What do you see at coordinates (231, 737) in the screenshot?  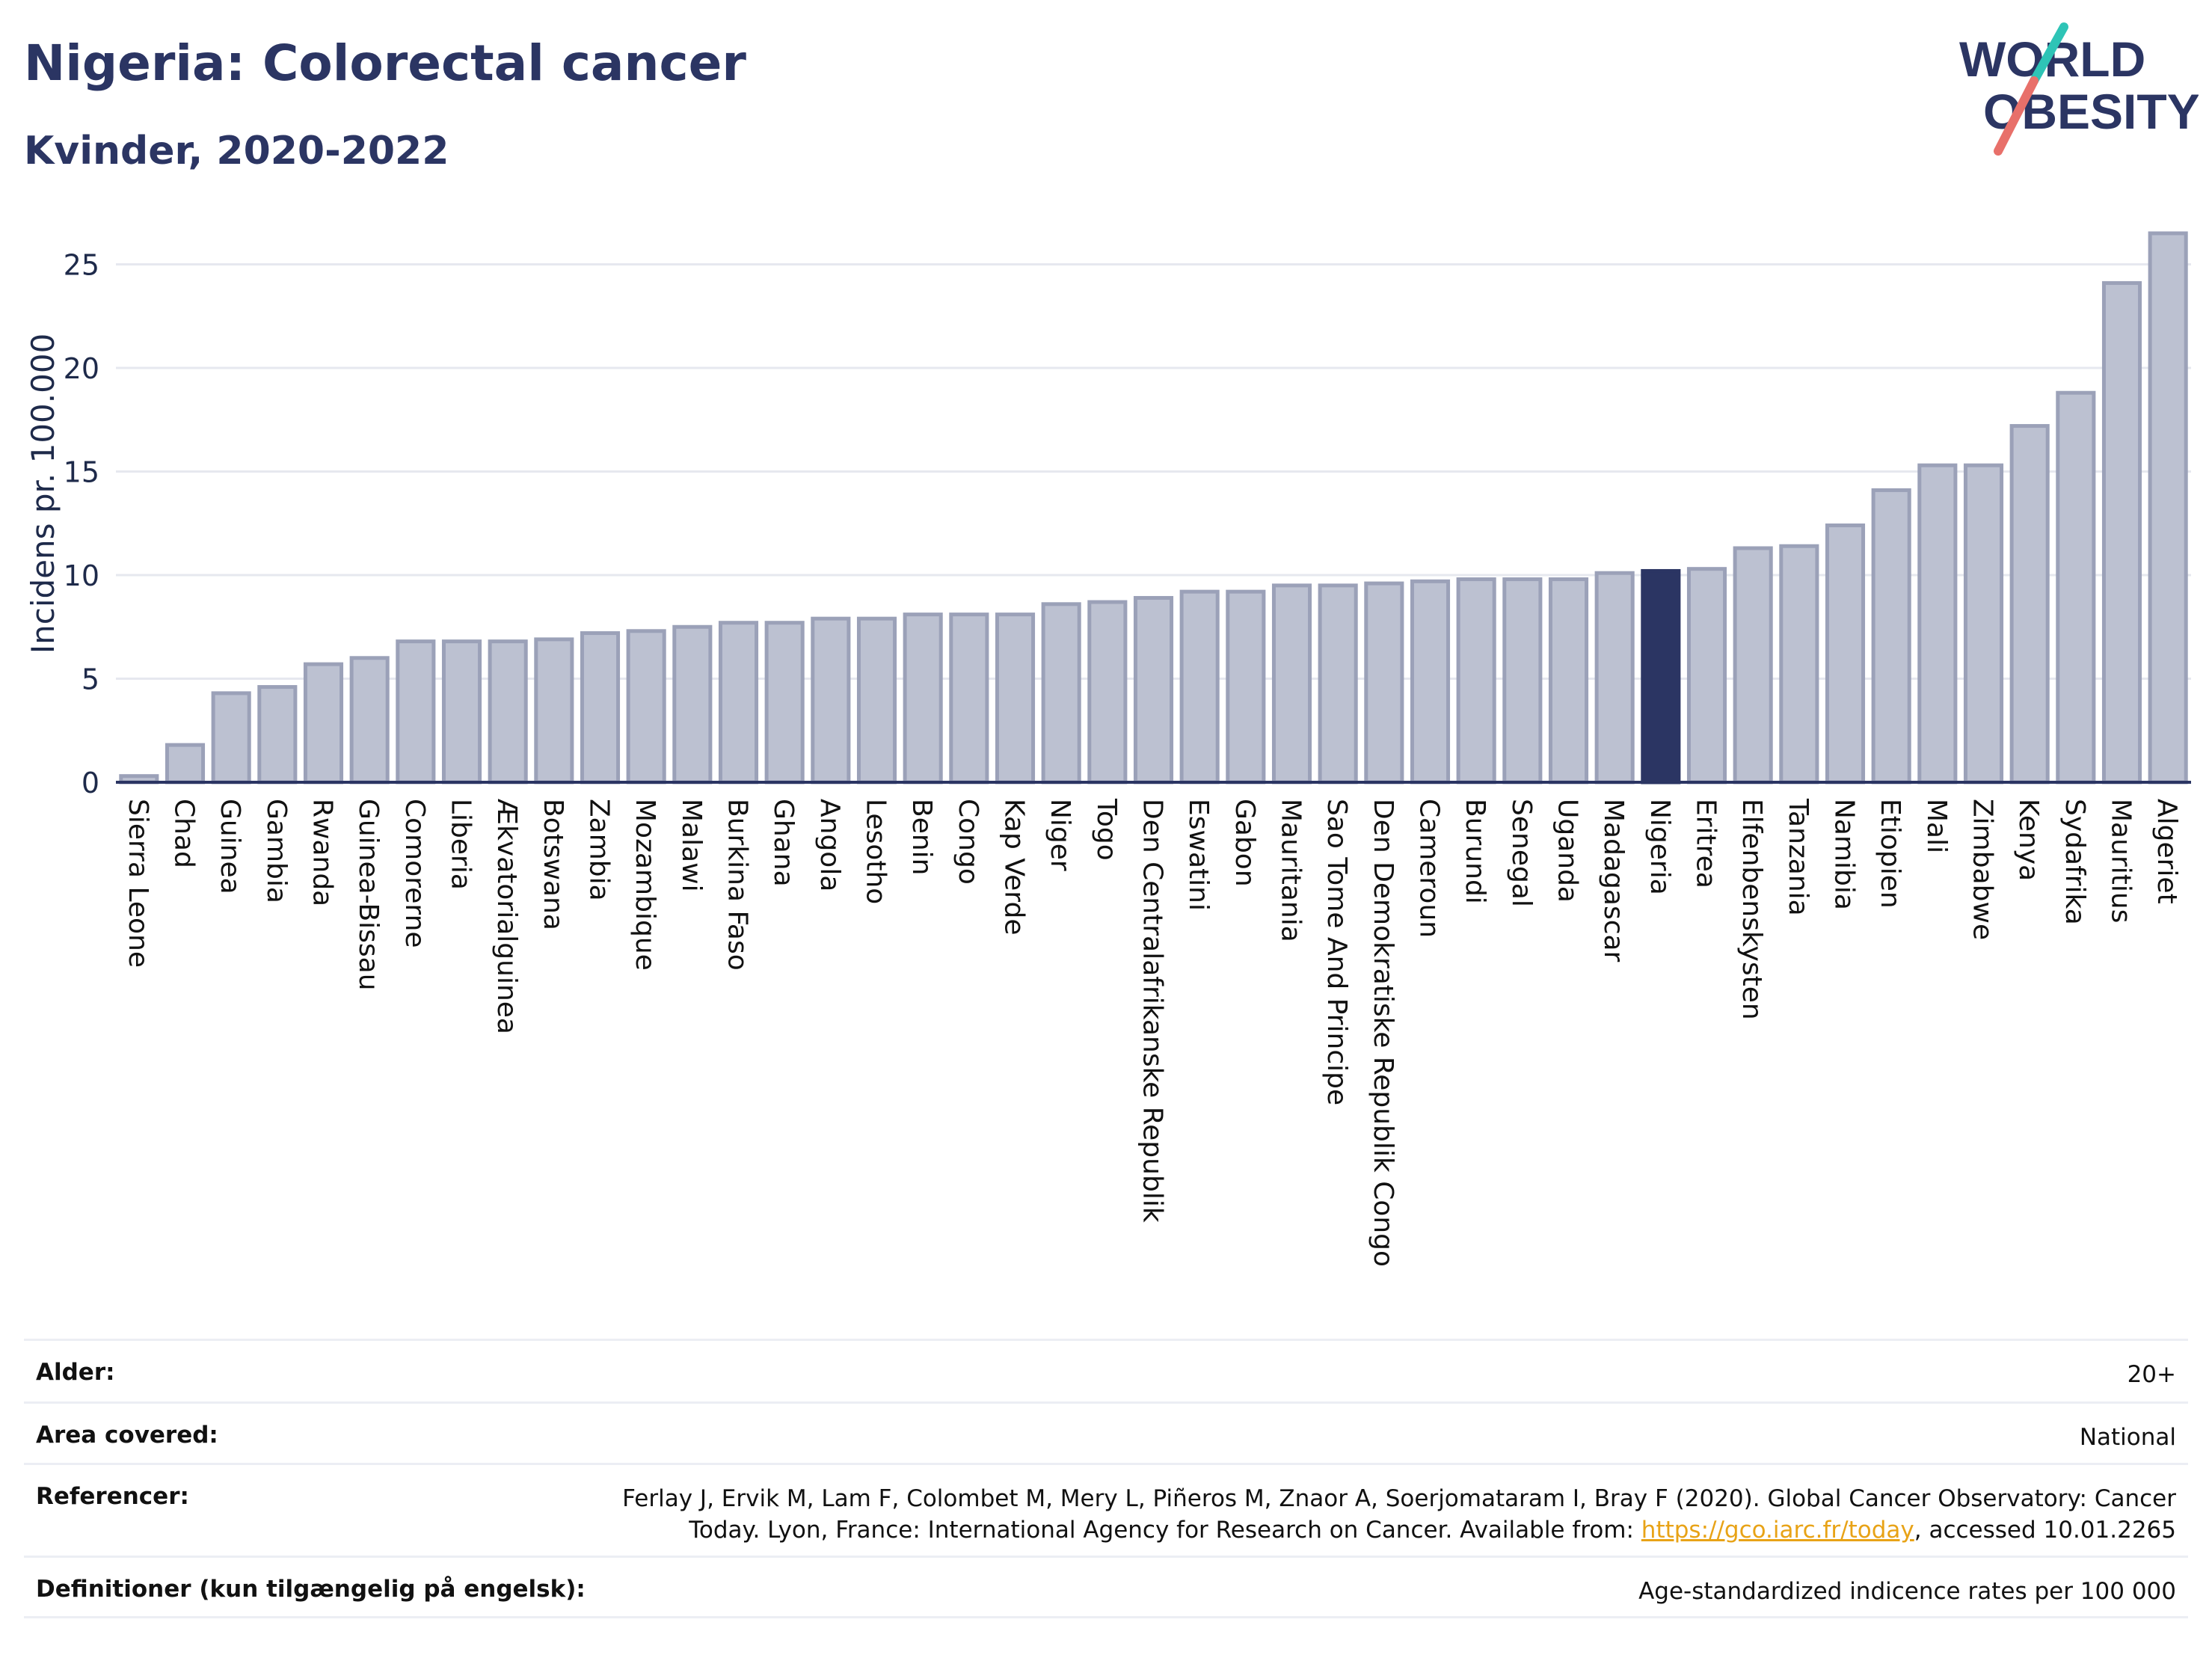 I see `bar-guinea` at bounding box center [231, 737].